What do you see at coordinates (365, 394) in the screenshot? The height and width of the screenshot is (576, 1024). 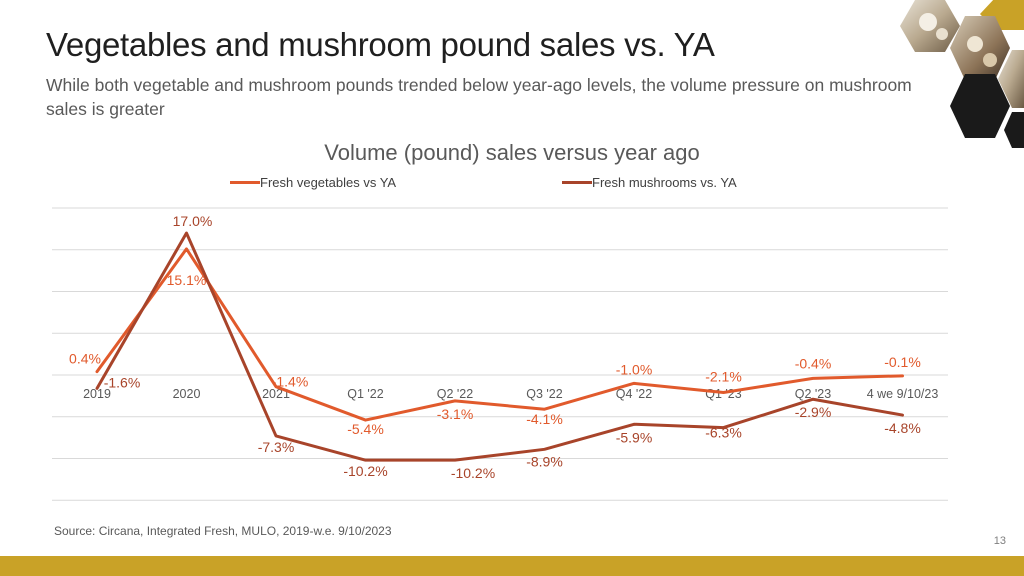 I see `x-tick-label: Q1 '22` at bounding box center [365, 394].